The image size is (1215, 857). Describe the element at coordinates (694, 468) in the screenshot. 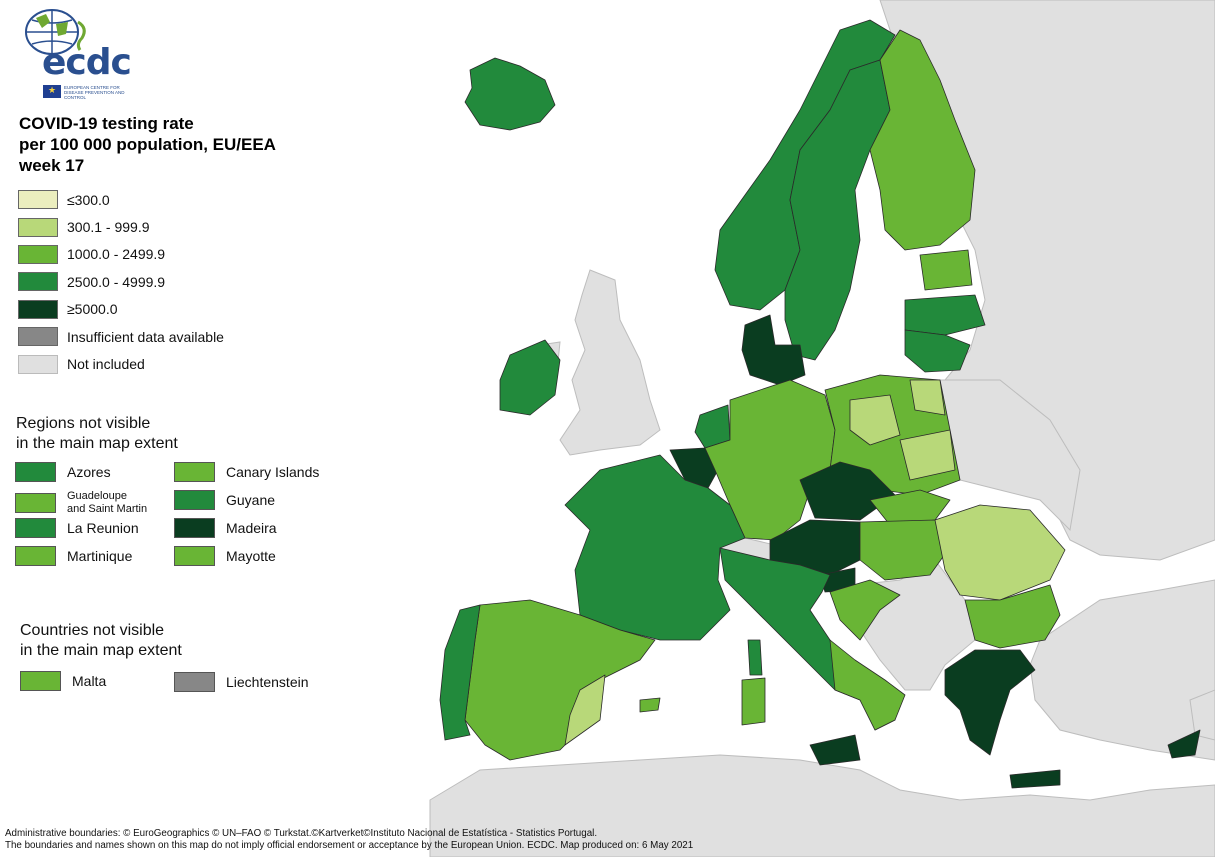

I see `region-belgium` at that location.